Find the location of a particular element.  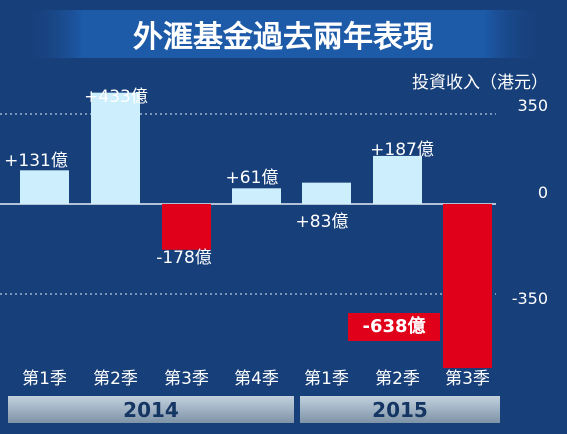

category-label-1: 第2季 is located at coordinates (115, 379).